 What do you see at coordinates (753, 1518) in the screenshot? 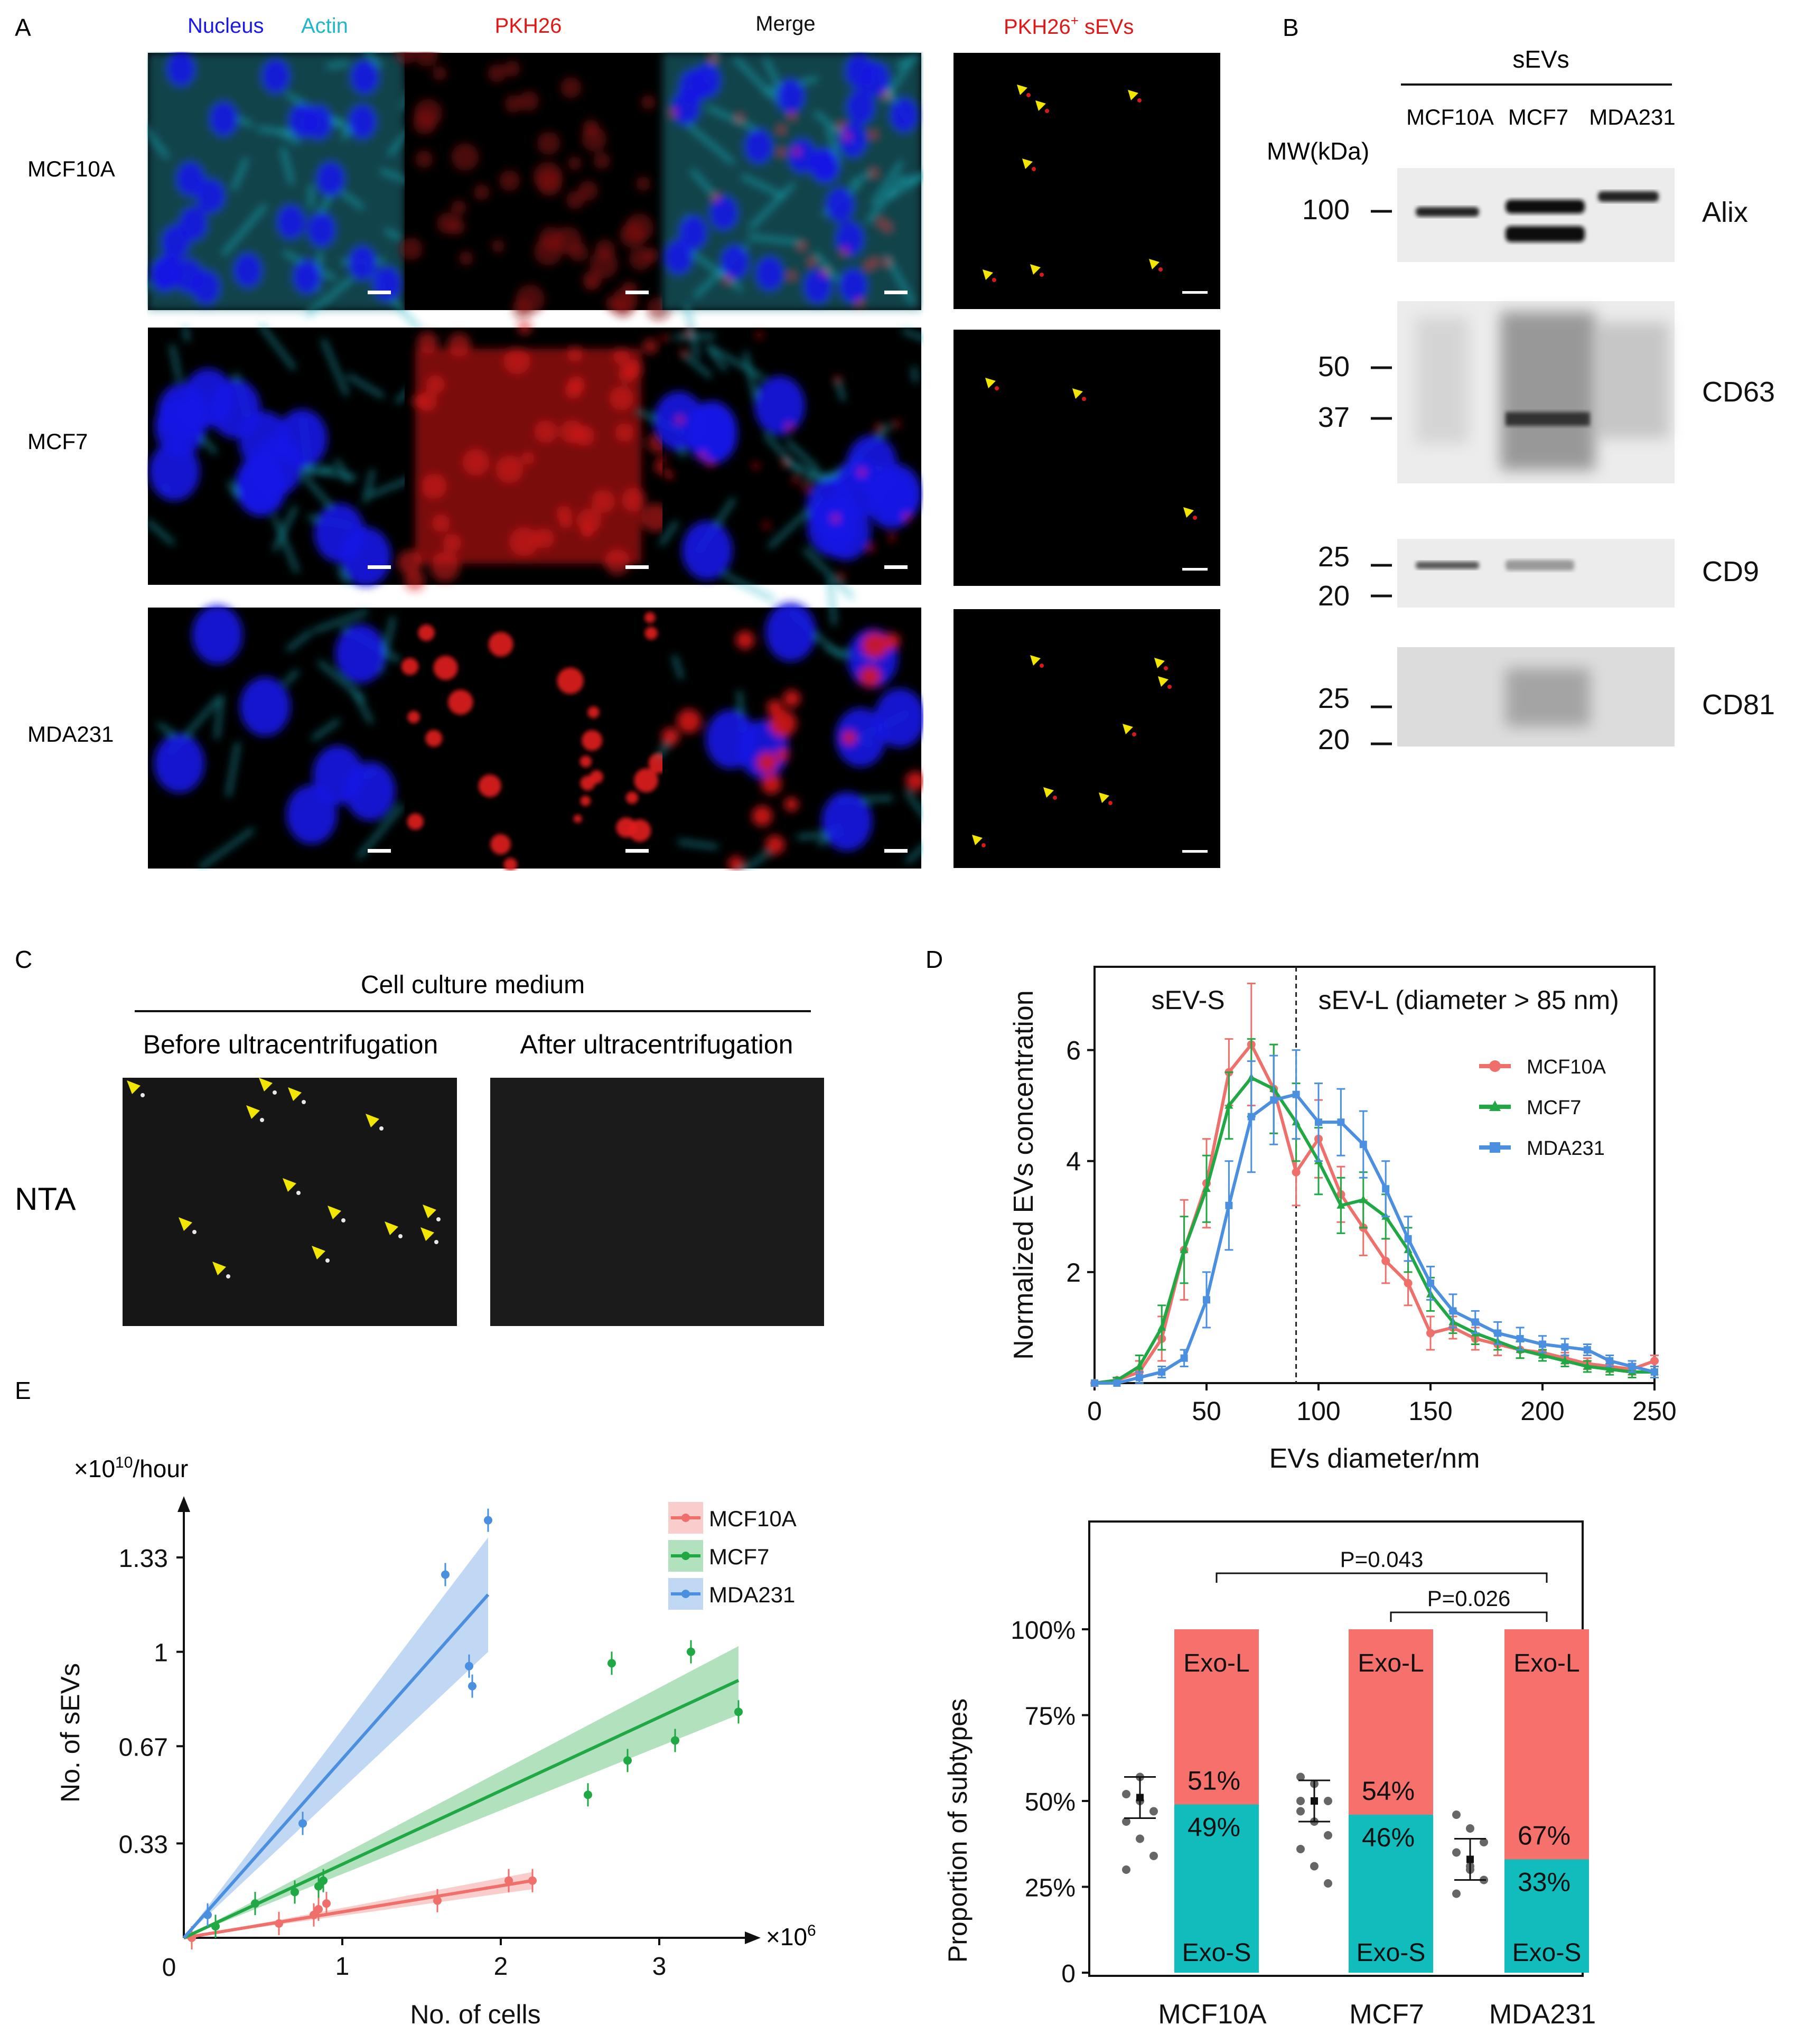
I see `legend-label: MCF10A` at bounding box center [753, 1518].